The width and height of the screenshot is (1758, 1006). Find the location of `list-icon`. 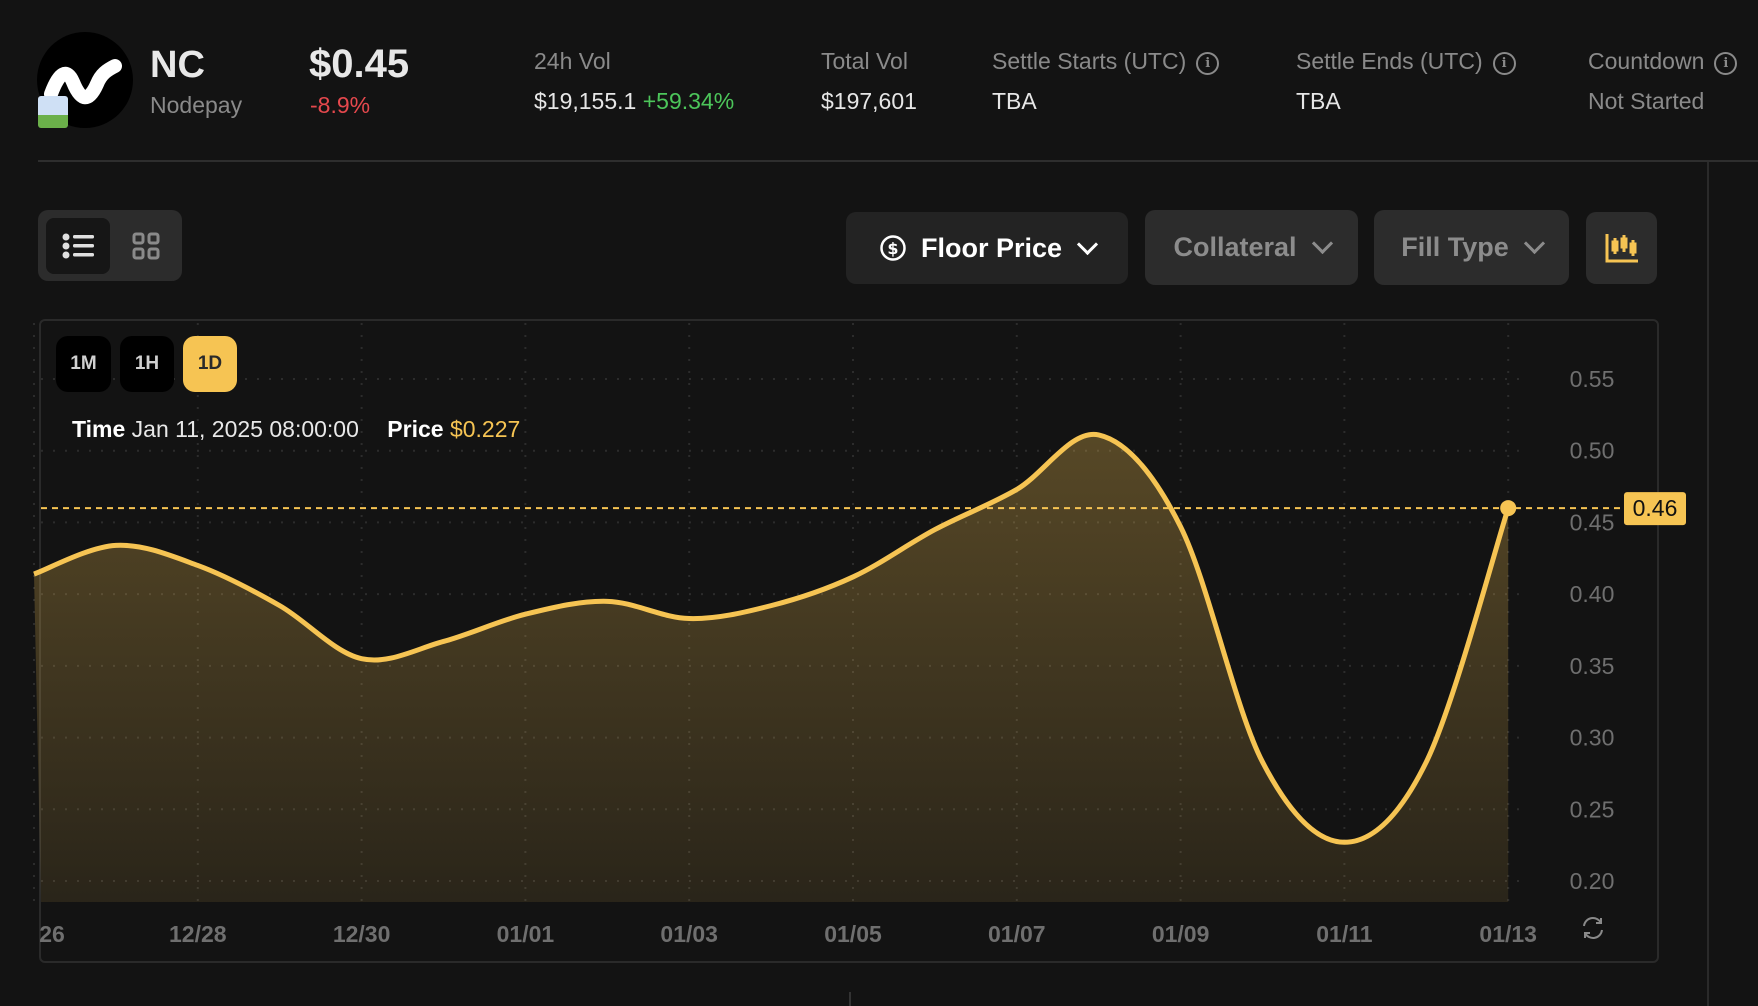

list-icon is located at coordinates (78, 246).